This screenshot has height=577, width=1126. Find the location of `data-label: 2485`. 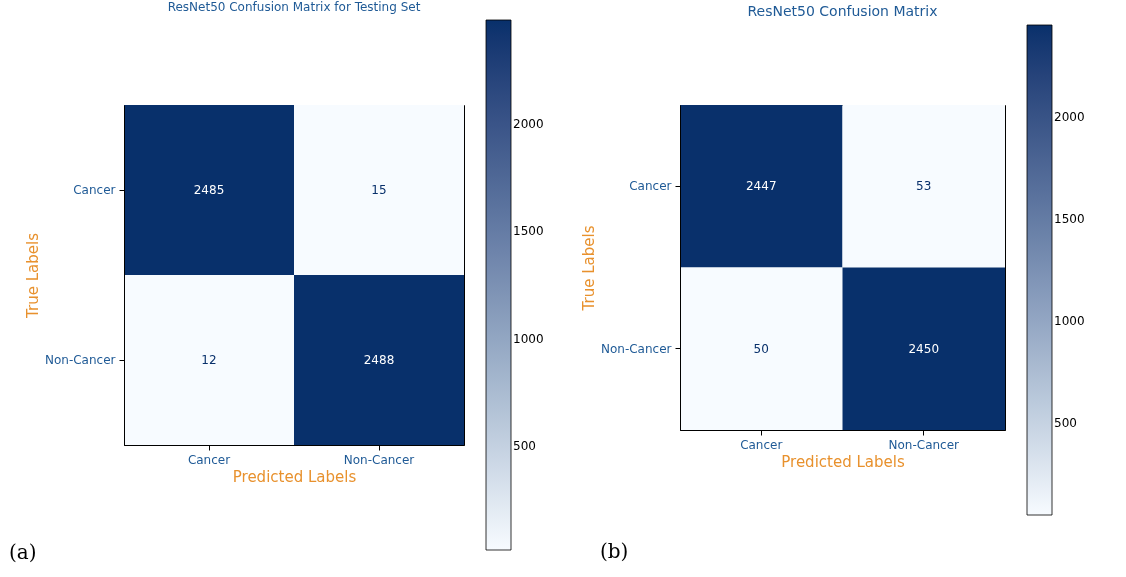

data-label: 2485 is located at coordinates (209, 190).